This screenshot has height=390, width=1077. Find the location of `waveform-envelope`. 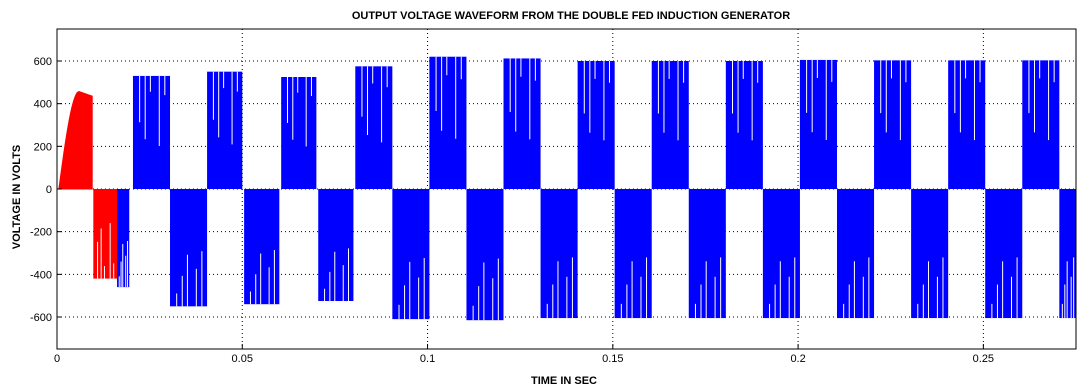

waveform-envelope is located at coordinates (75, 140).